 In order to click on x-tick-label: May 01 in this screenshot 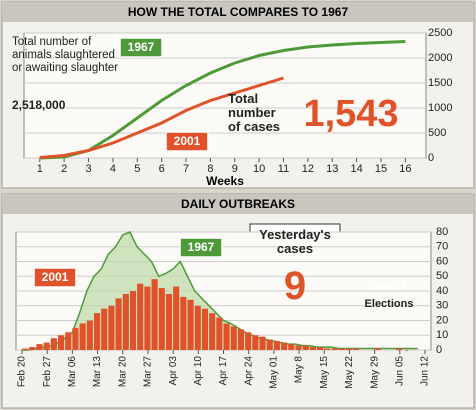, I will do `click(274, 372)`.